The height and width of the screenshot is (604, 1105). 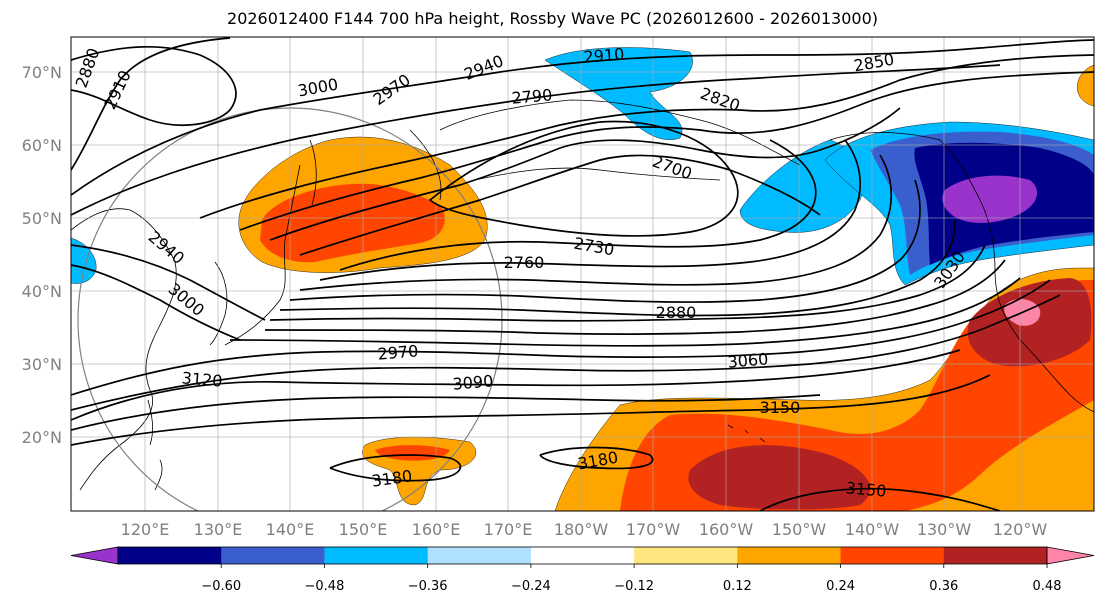 I want to click on contour-label: 3090, so click(x=473, y=382).